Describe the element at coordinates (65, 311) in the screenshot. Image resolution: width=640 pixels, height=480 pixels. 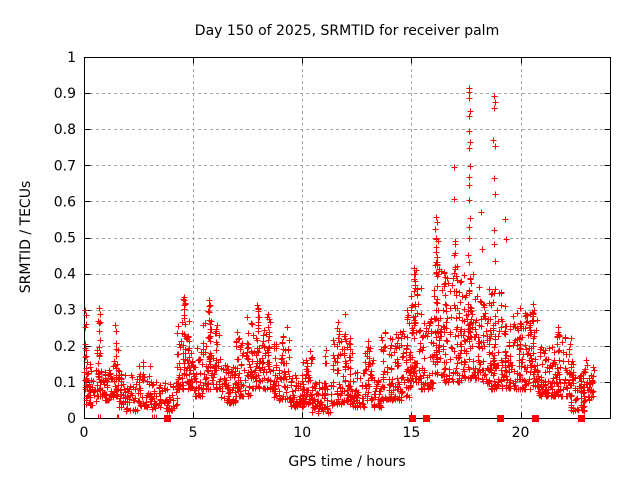
I see `y-tick-label-0.3: 0.3` at that location.